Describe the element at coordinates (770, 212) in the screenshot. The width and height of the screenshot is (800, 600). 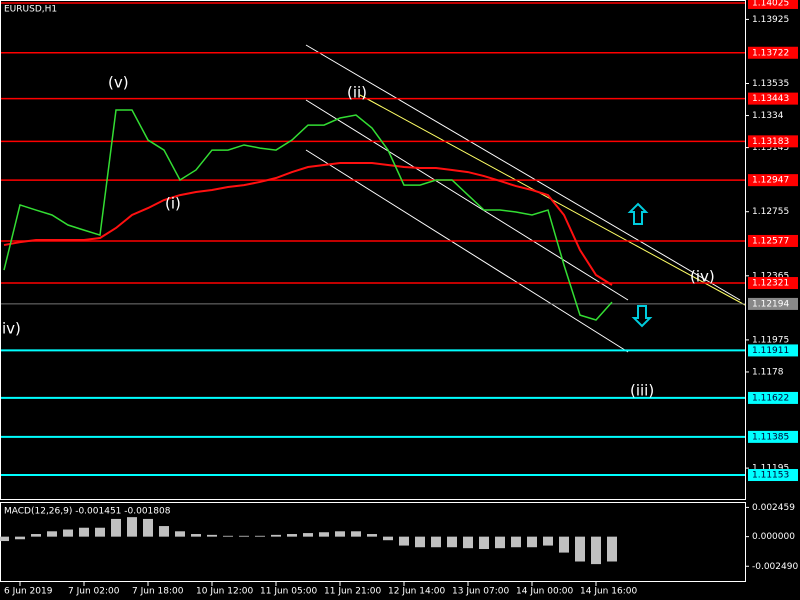
I see `y-tick-label: 1.12755` at that location.